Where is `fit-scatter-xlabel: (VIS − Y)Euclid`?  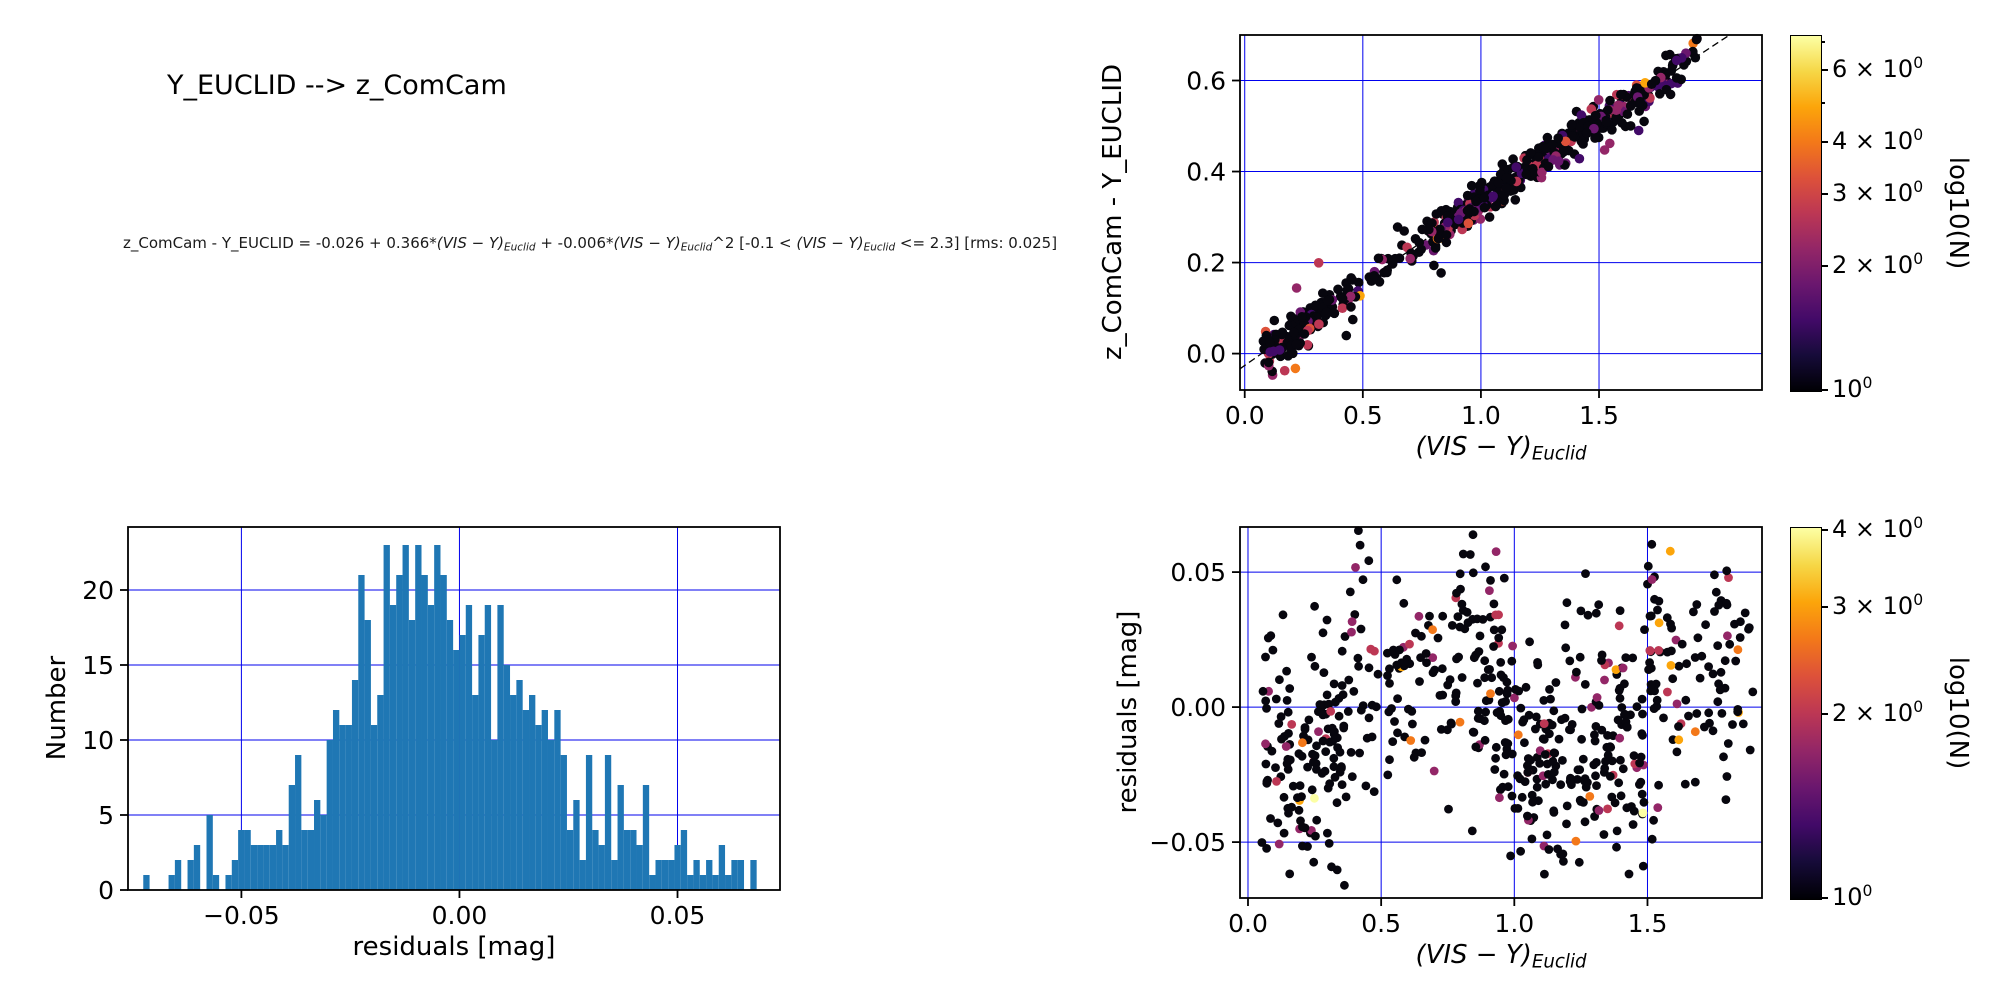 fit-scatter-xlabel: (VIS − Y)Euclid is located at coordinates (1501, 448).